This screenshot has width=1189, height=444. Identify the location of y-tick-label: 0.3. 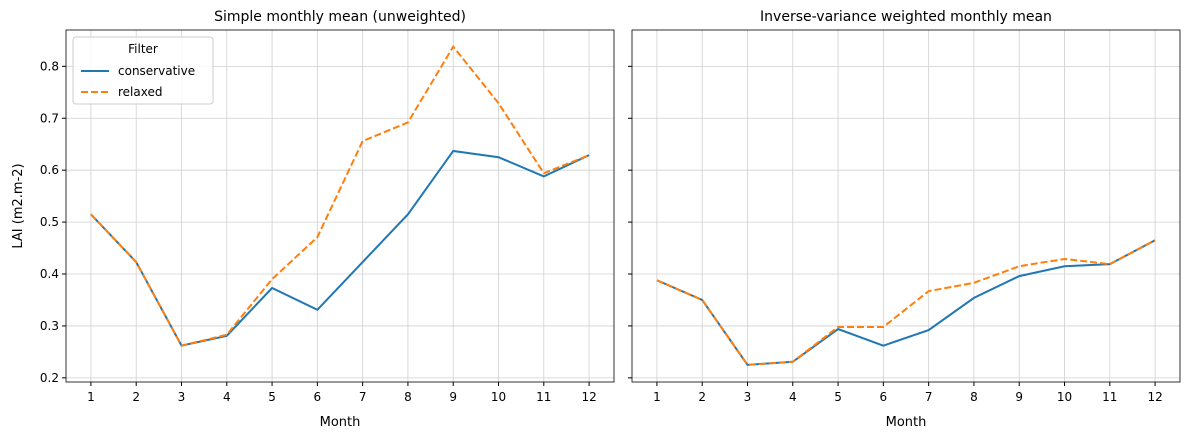
(49, 326).